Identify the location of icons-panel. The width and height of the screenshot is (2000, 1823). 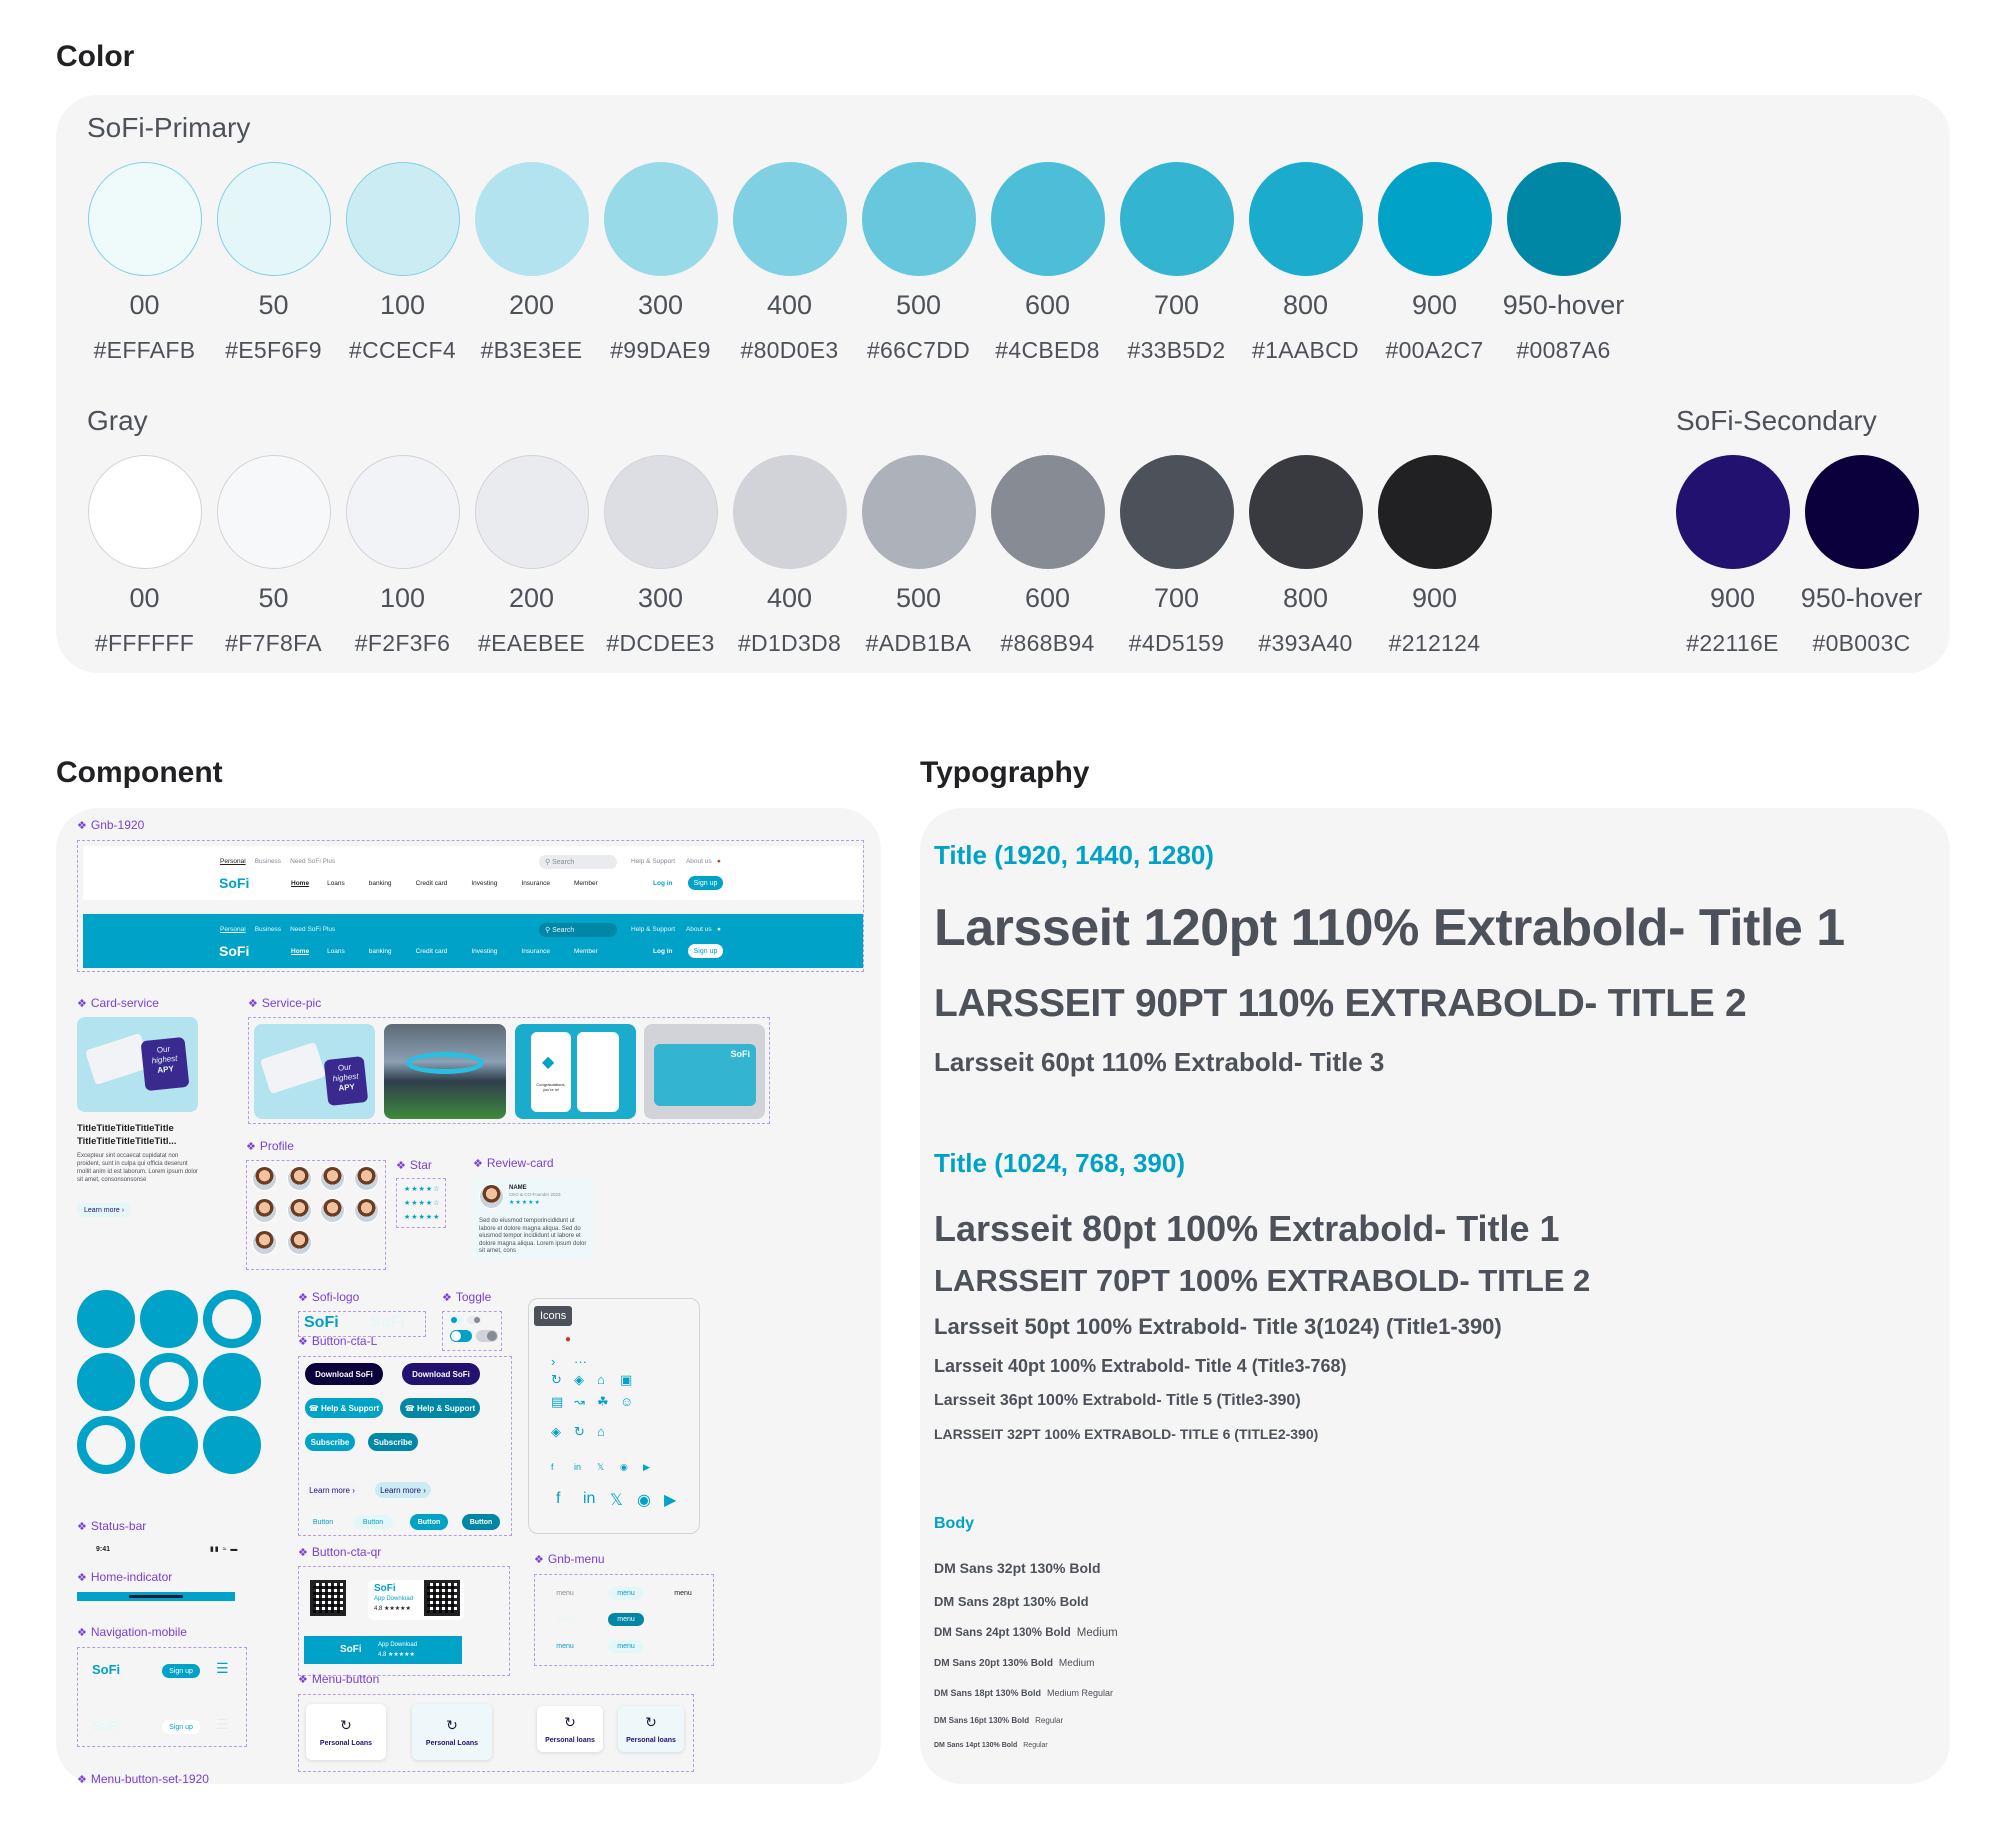
(614, 1416).